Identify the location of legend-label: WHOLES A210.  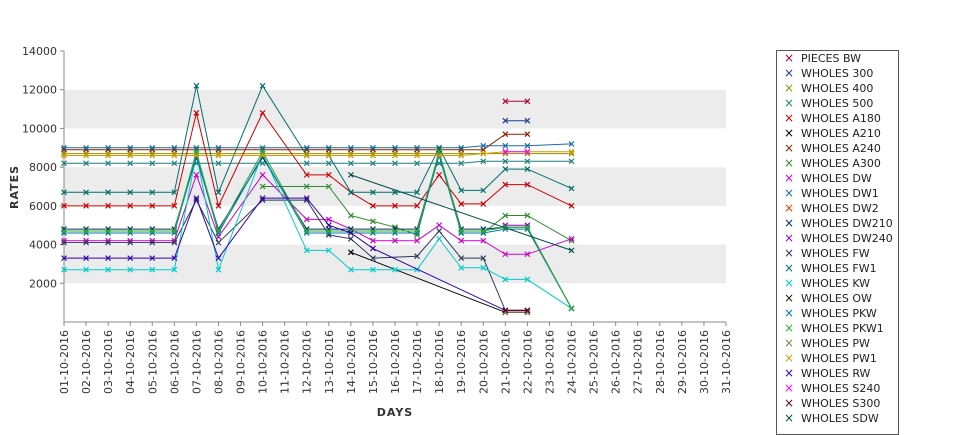
(841, 133).